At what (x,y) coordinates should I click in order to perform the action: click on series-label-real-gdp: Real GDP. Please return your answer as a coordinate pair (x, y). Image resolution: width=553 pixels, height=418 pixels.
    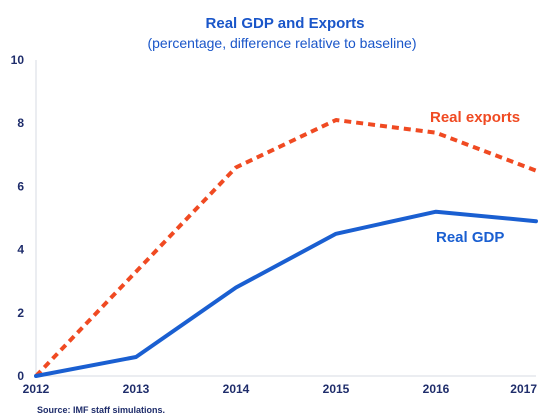
    Looking at the image, I should click on (470, 237).